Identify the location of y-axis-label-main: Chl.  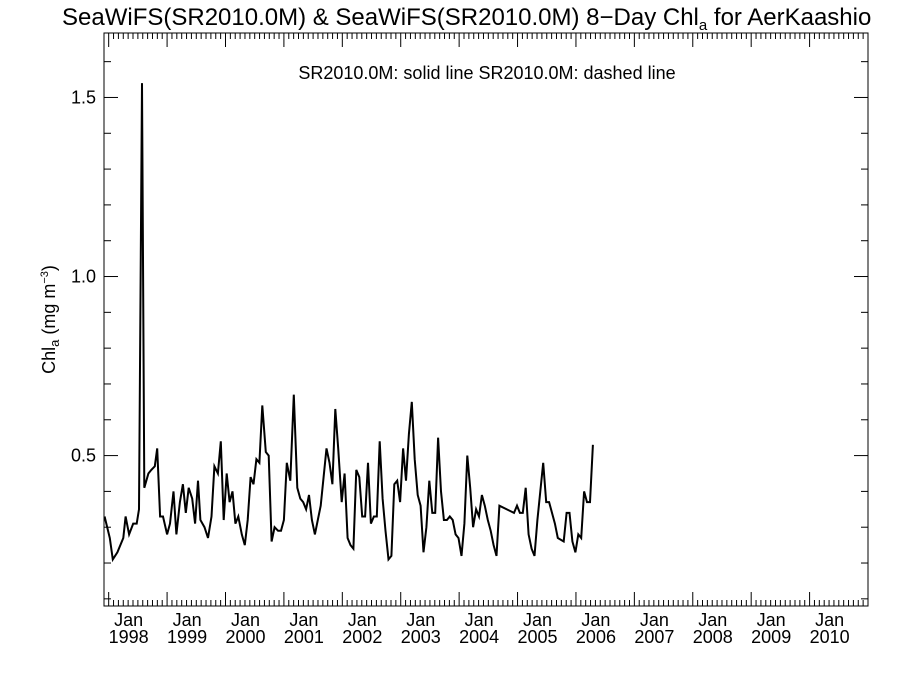
(49, 360).